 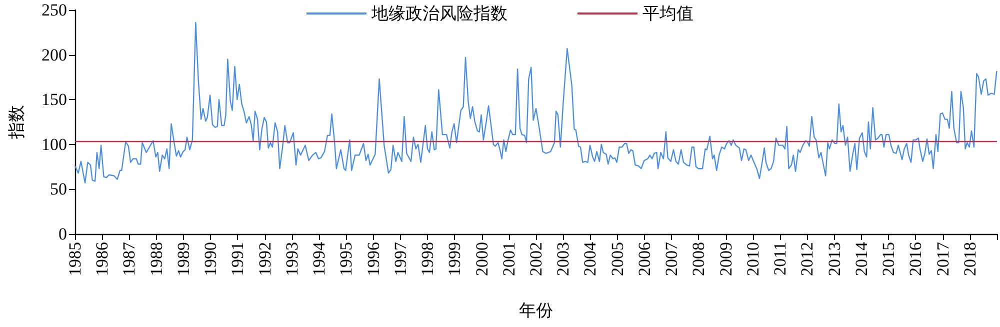 What do you see at coordinates (780, 259) in the screenshot?
I see `x-tick-label: 2011` at bounding box center [780, 259].